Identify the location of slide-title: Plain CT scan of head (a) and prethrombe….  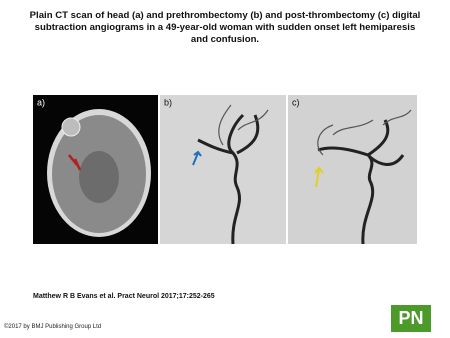
(225, 27).